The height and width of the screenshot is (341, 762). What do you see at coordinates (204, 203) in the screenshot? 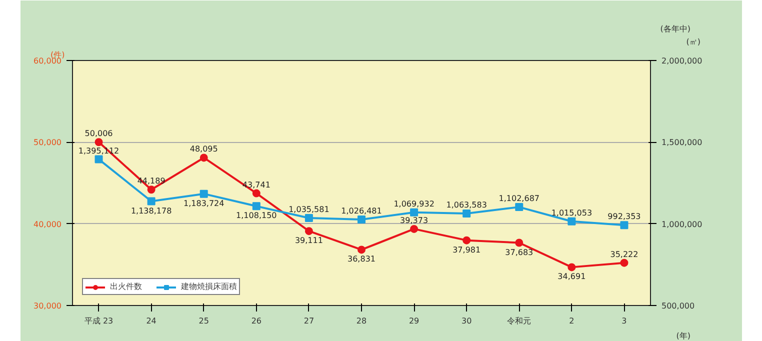
I see `data-label: 1,183,724` at bounding box center [204, 203].